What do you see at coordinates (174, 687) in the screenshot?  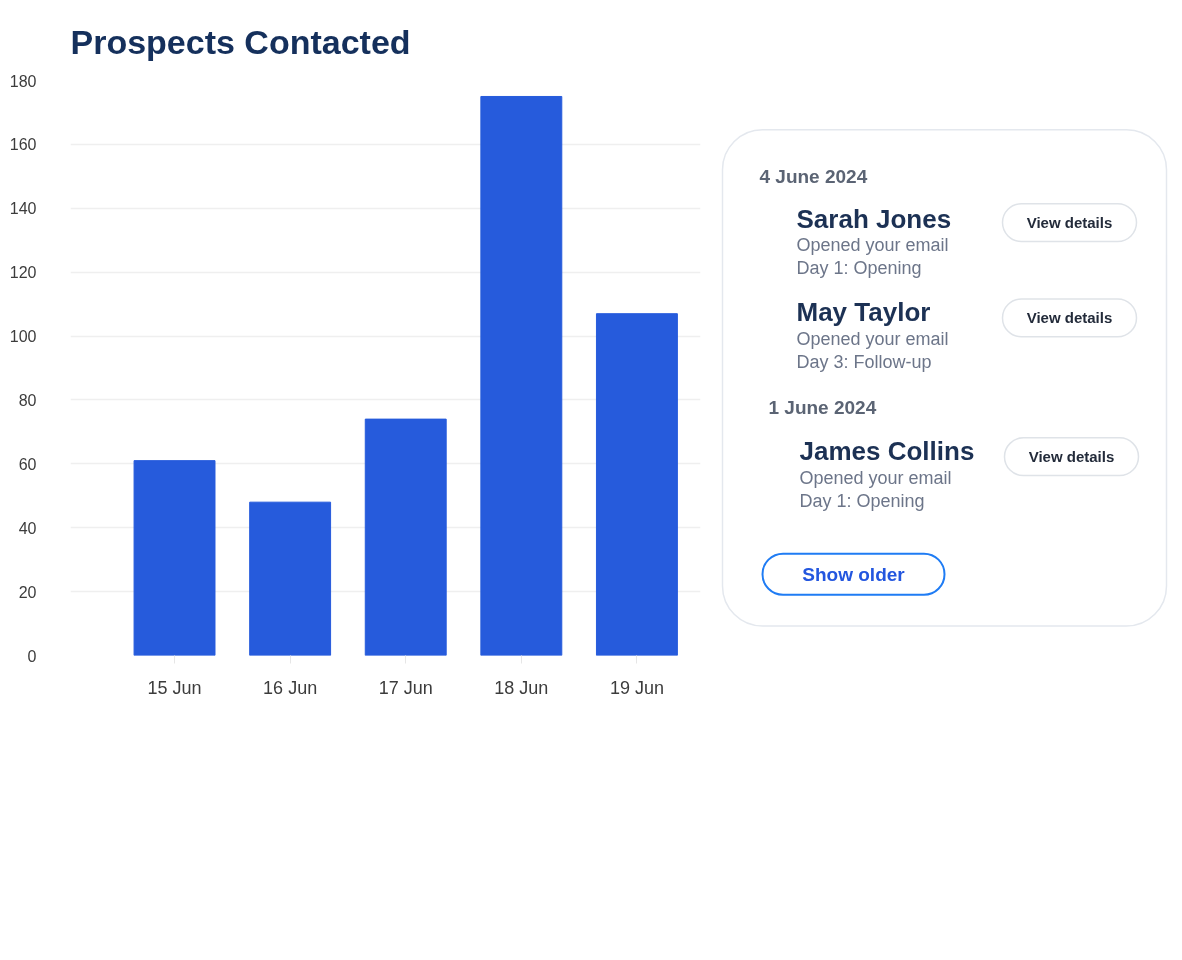 I see `x-tick-label: 15 Jun` at bounding box center [174, 687].